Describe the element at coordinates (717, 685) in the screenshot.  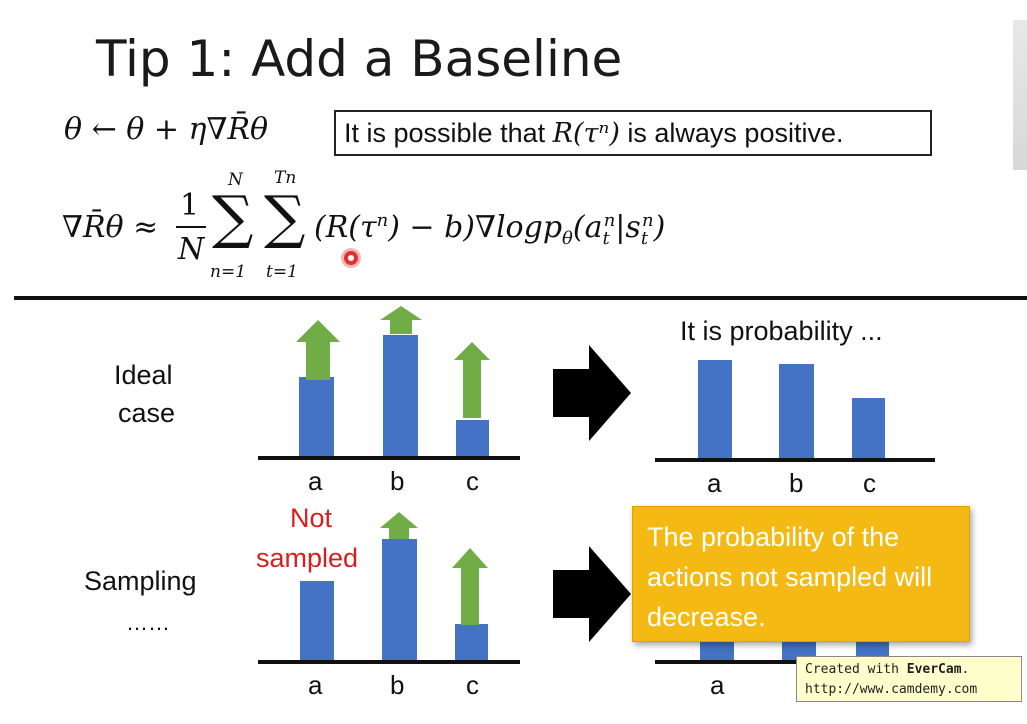
I see `sampling-result-tick-a: a` at that location.